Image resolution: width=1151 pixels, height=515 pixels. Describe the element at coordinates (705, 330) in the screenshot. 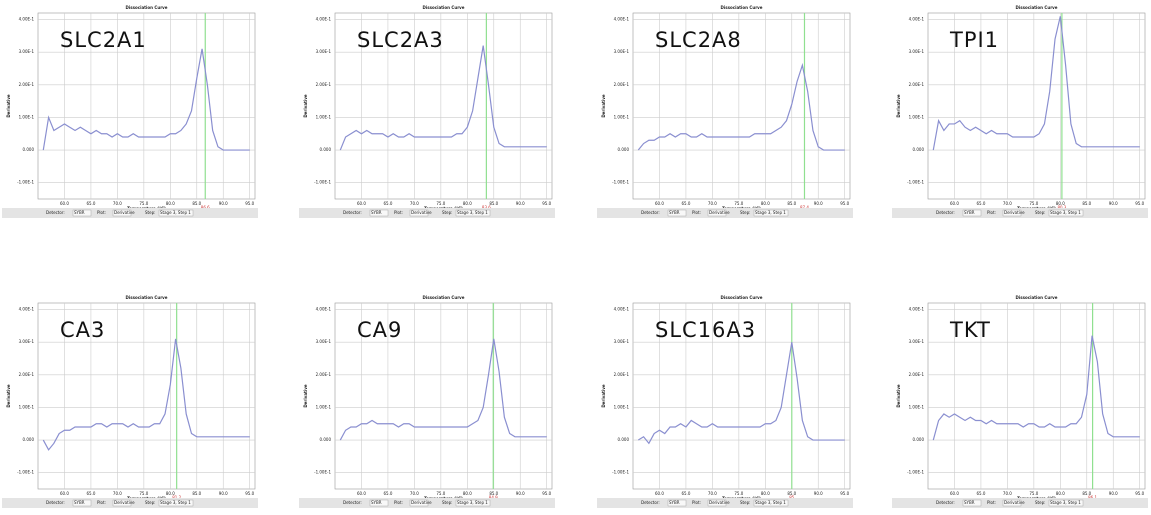

I see `gene-label: SLC16A3` at that location.